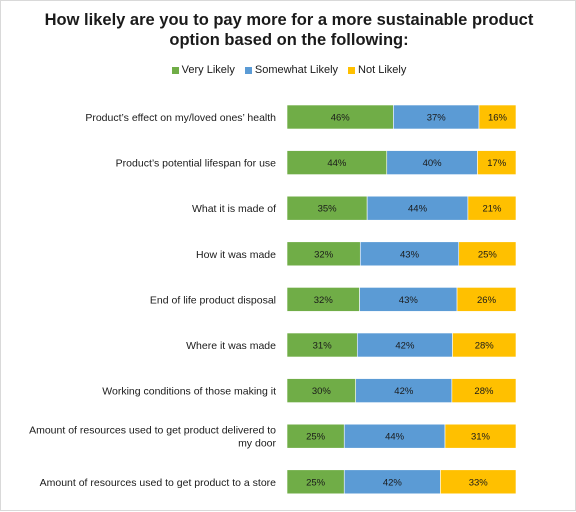  I want to click on category-label: What it is made of, so click(234, 209).